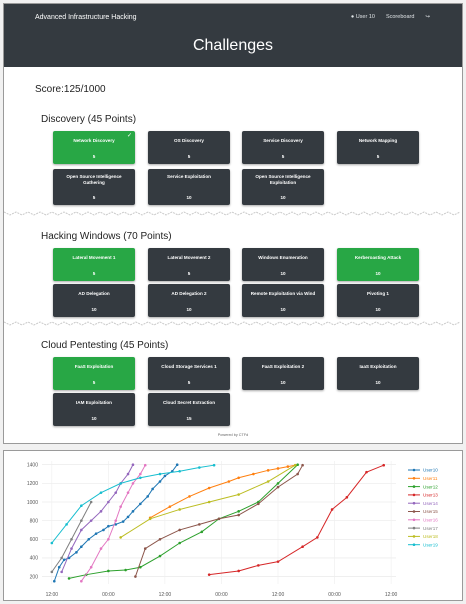 The image size is (466, 604). Describe the element at coordinates (378, 373) in the screenshot. I see `challenge-card: IaaS Exploitation 10` at that location.